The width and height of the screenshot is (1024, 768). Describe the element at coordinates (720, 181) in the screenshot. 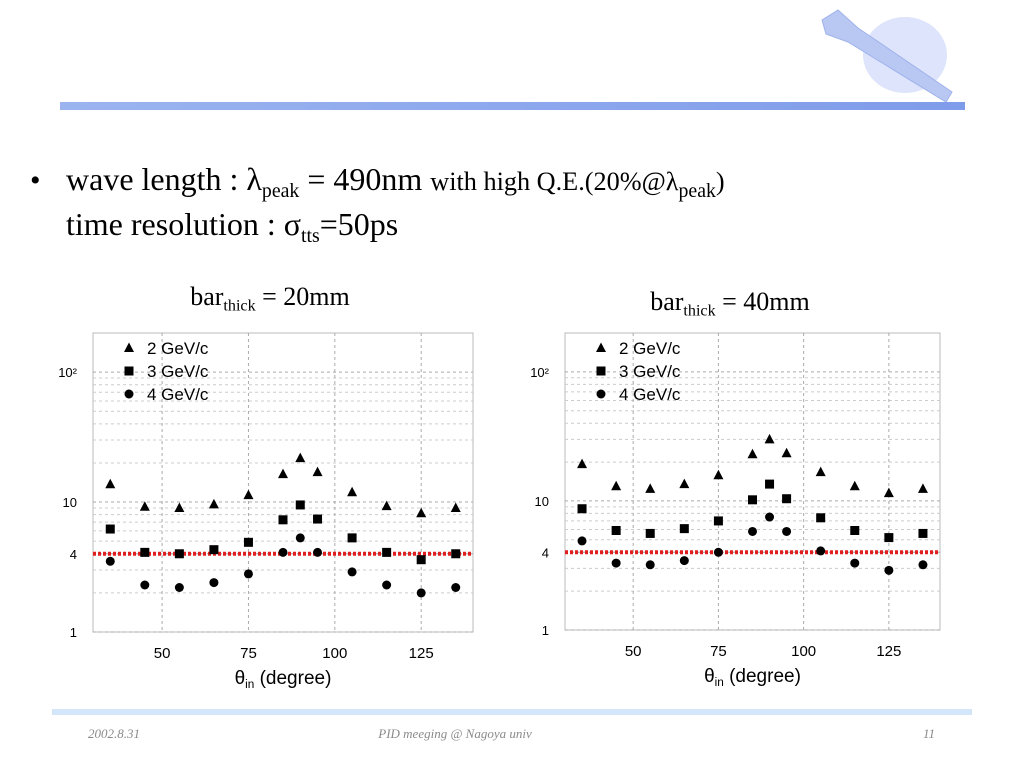

I see `text-segment: )` at that location.